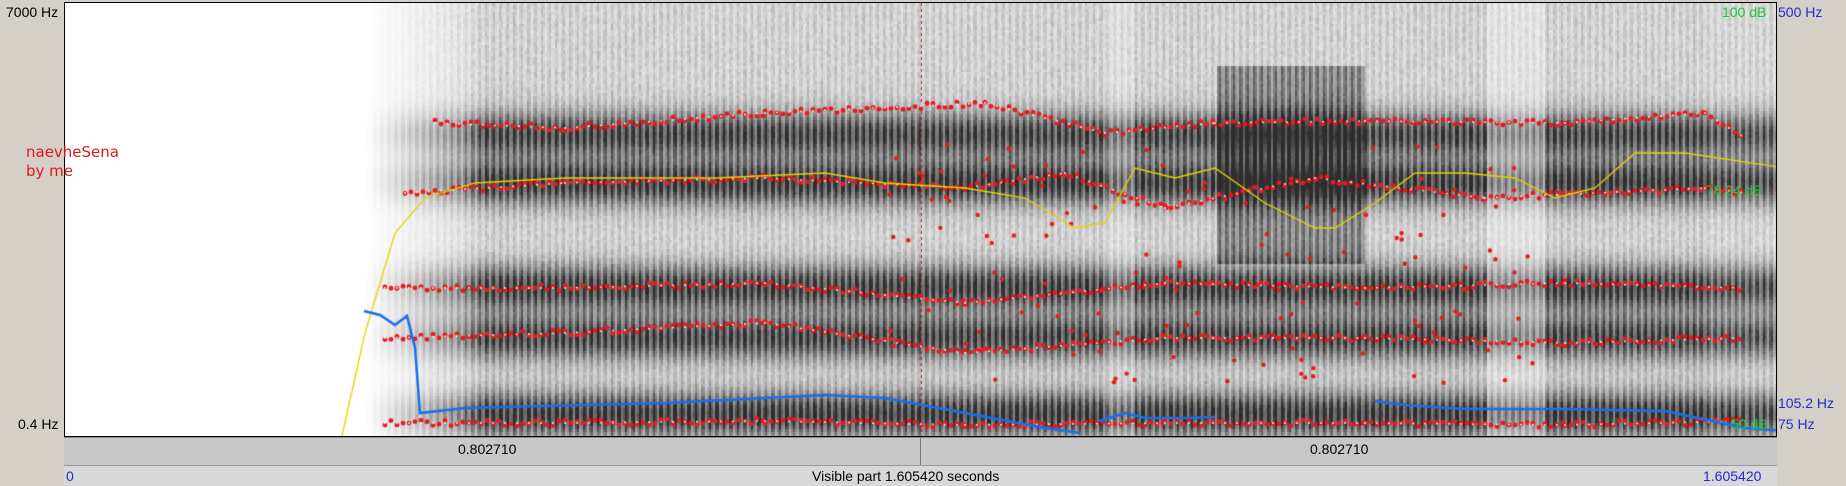 This screenshot has width=1846, height=486. Describe the element at coordinates (50, 171) in the screenshot. I see `annotation-line-2: by me` at that location.